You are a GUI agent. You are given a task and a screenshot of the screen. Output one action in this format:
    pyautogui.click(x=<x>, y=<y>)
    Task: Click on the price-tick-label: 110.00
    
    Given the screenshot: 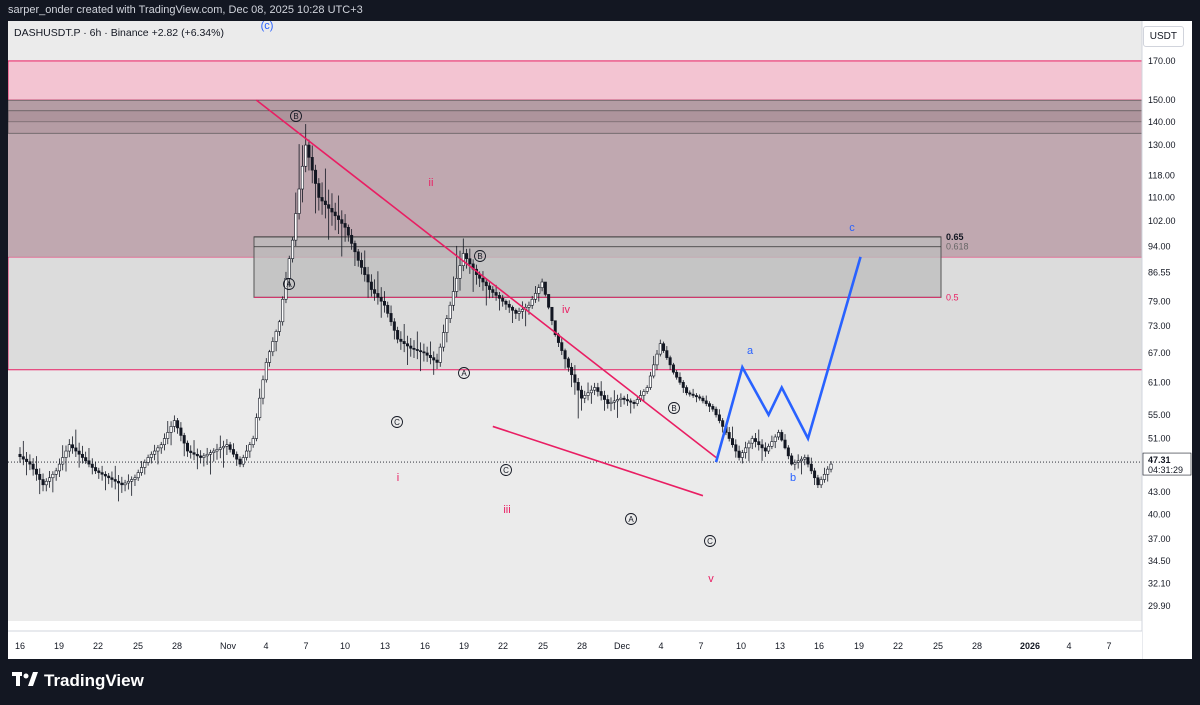 What is the action you would take?
    pyautogui.click(x=1161, y=197)
    